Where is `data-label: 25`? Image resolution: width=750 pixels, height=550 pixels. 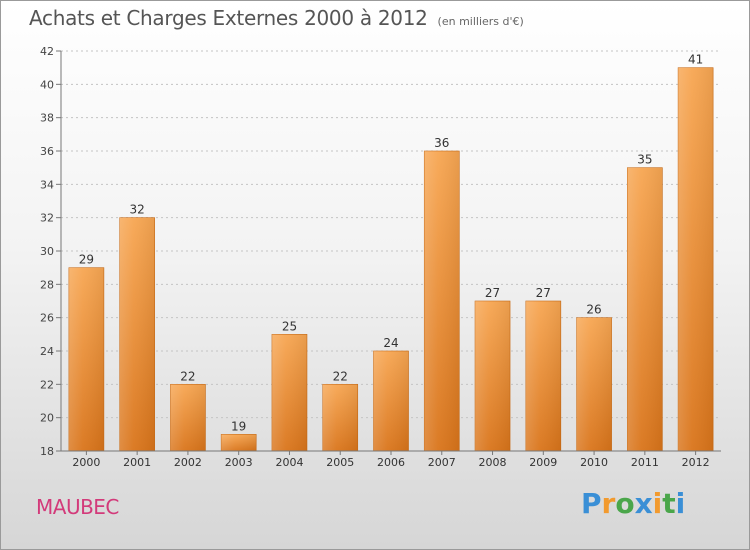 data-label: 25 is located at coordinates (289, 326).